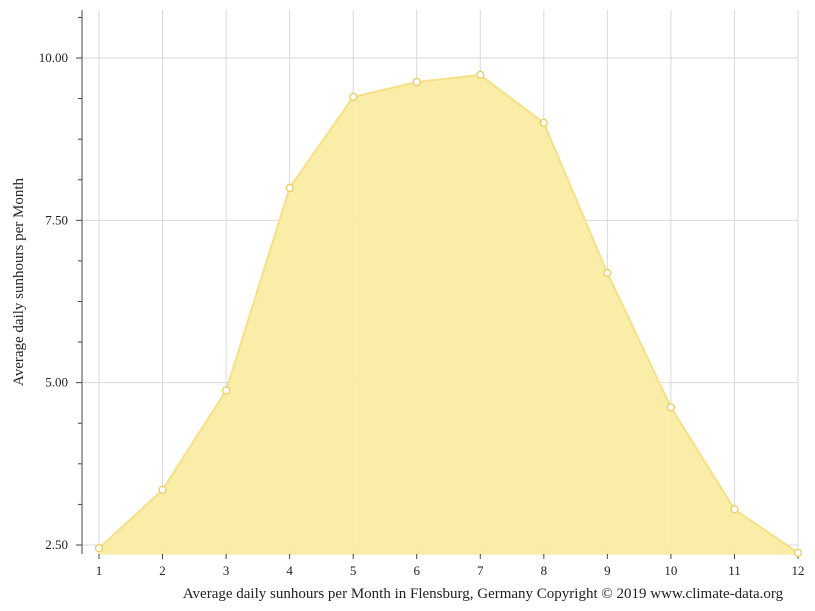 The image size is (815, 611). Describe the element at coordinates (19, 282) in the screenshot. I see `y-axis-title: Average daily sunhours per Month` at that location.